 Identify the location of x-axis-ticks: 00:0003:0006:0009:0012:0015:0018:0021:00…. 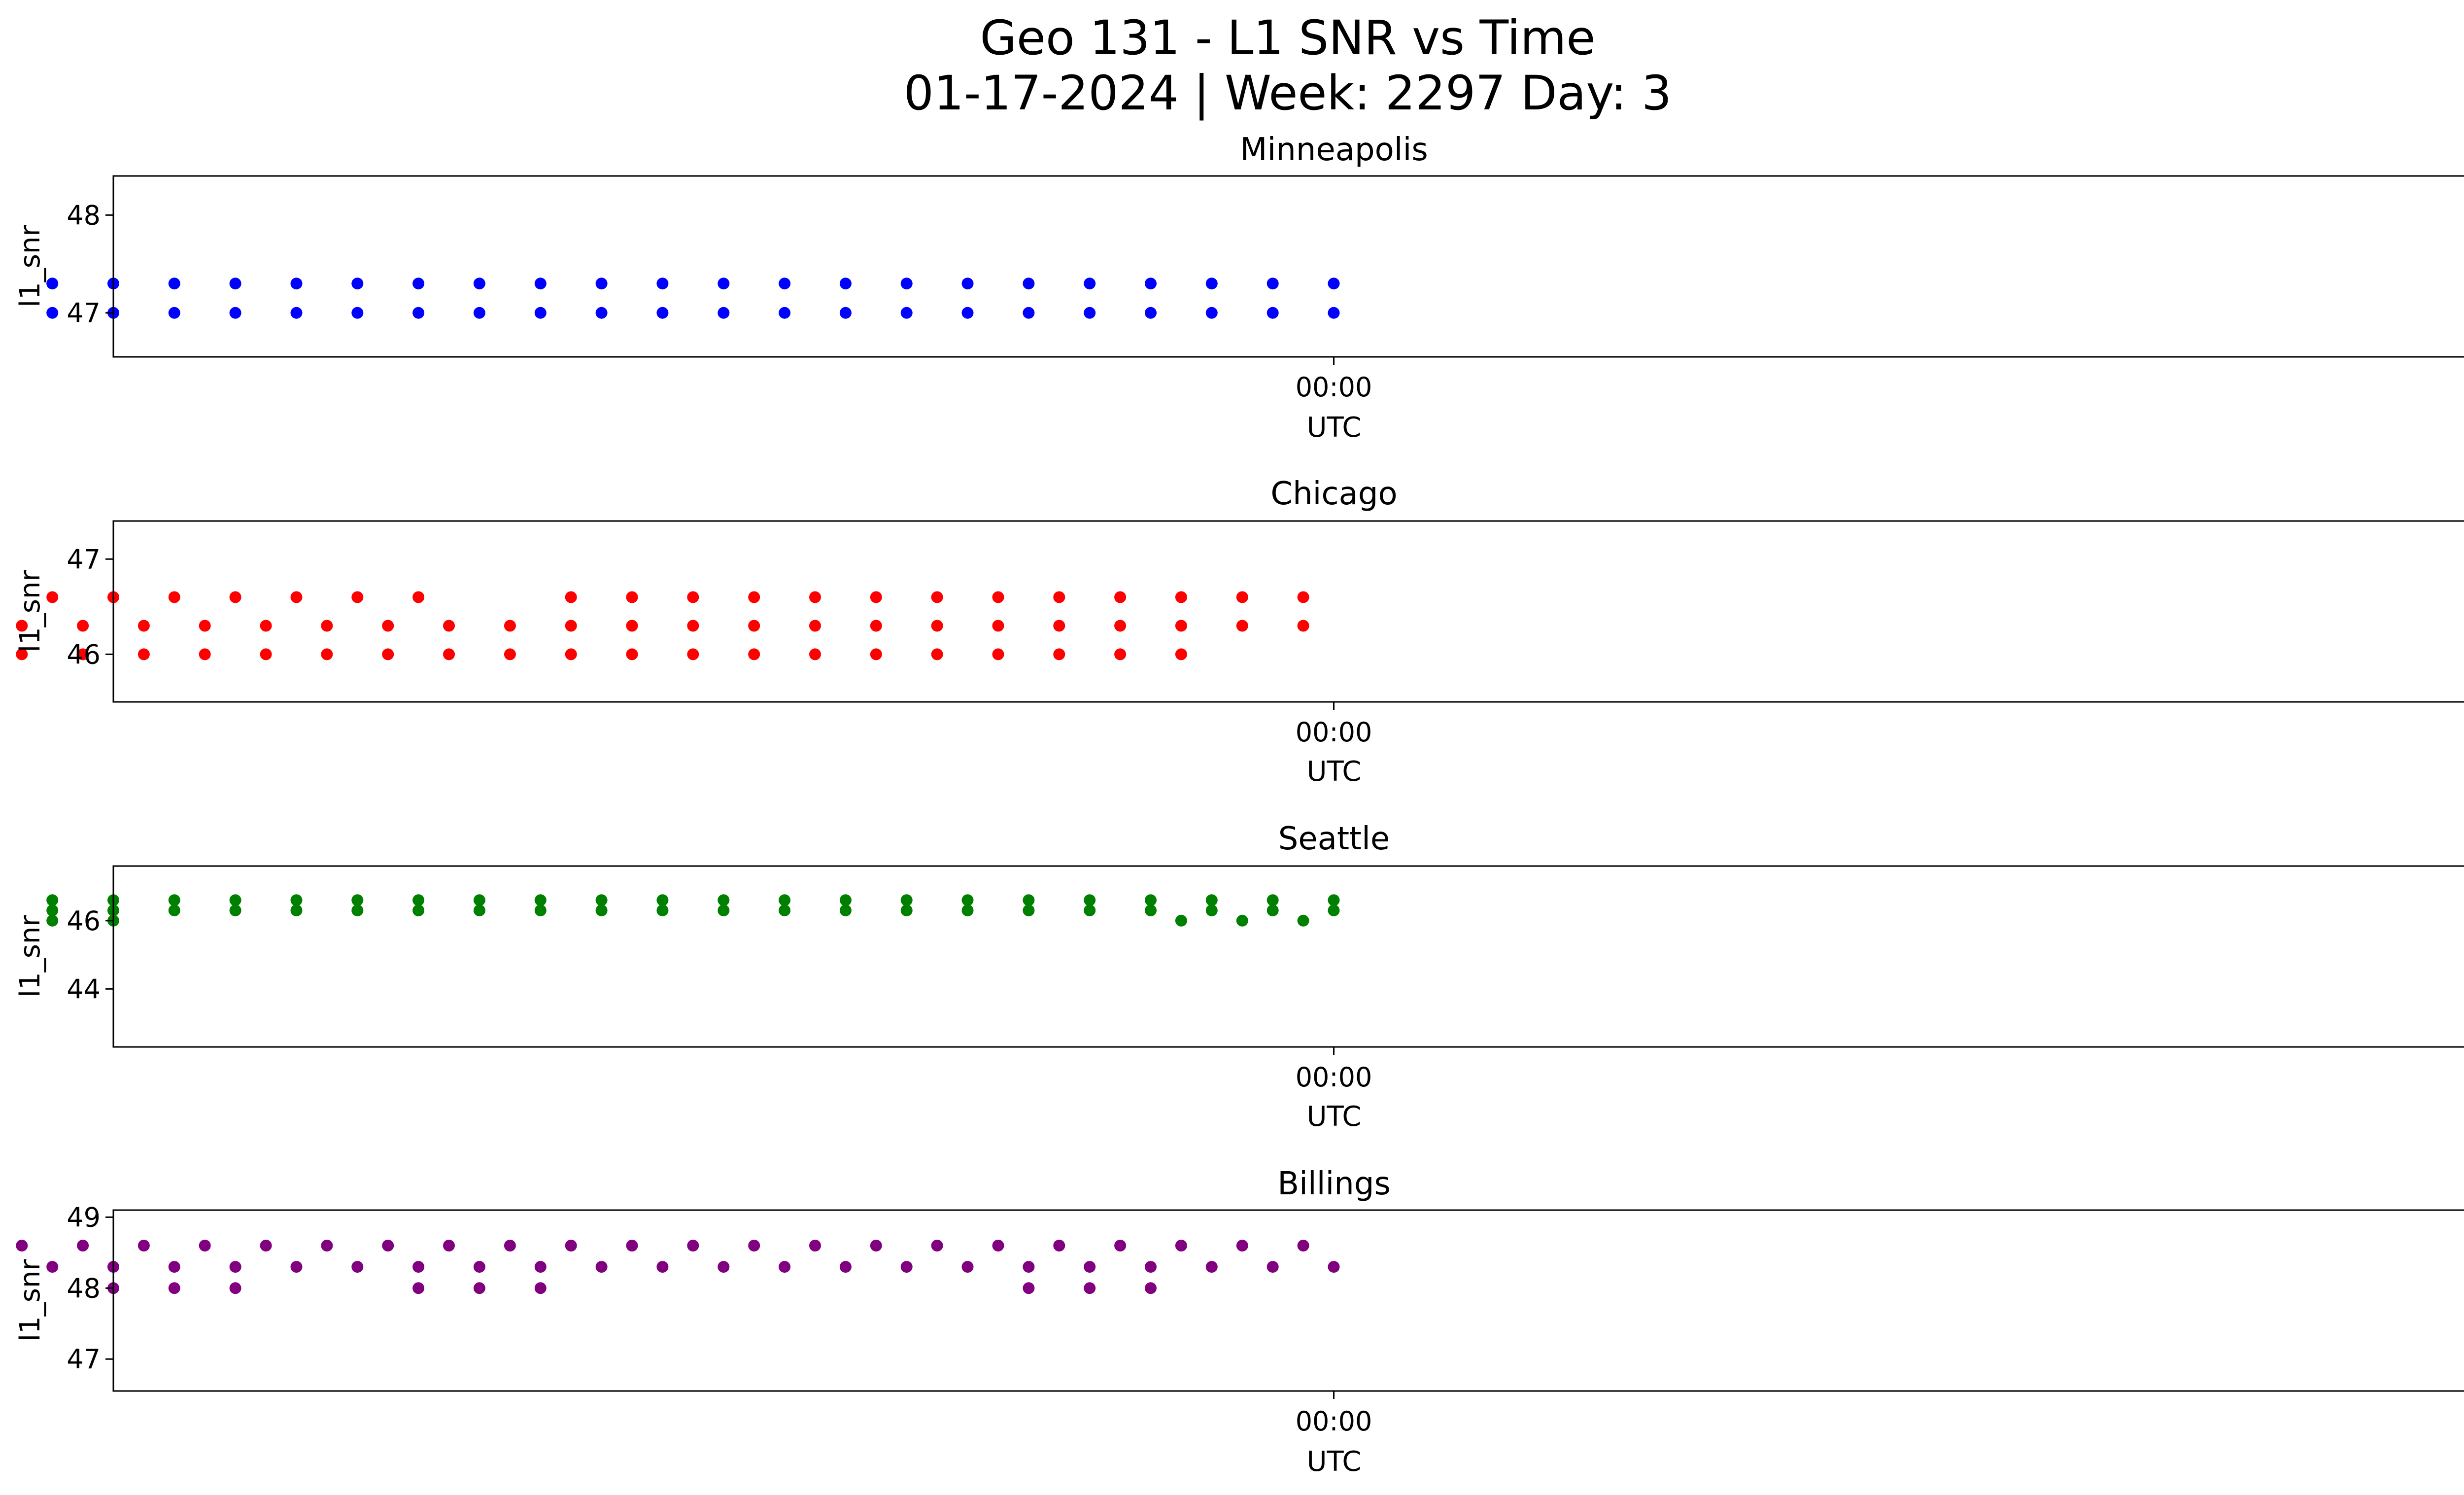
(686, 380).